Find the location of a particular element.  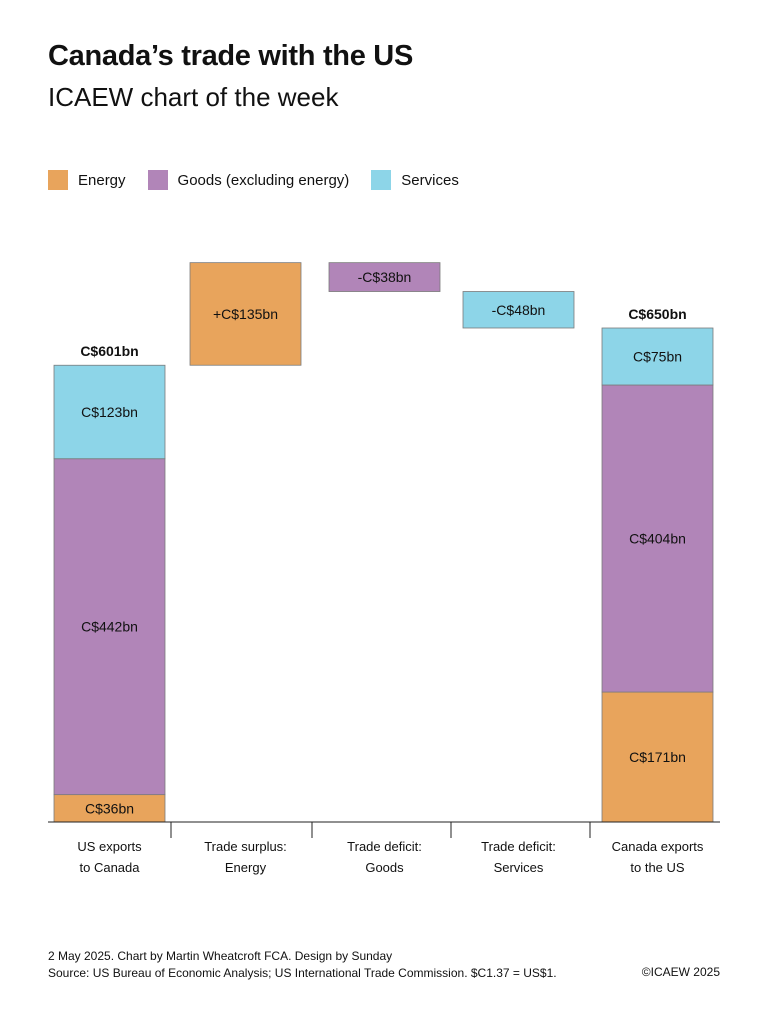

legend-item-energy: Energy is located at coordinates (87, 180).